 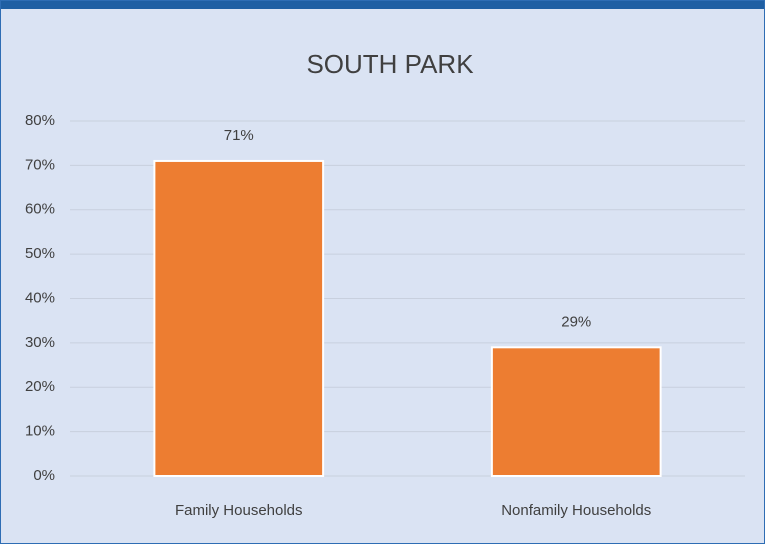 I want to click on y-tick-label: 80%, so click(x=40, y=120).